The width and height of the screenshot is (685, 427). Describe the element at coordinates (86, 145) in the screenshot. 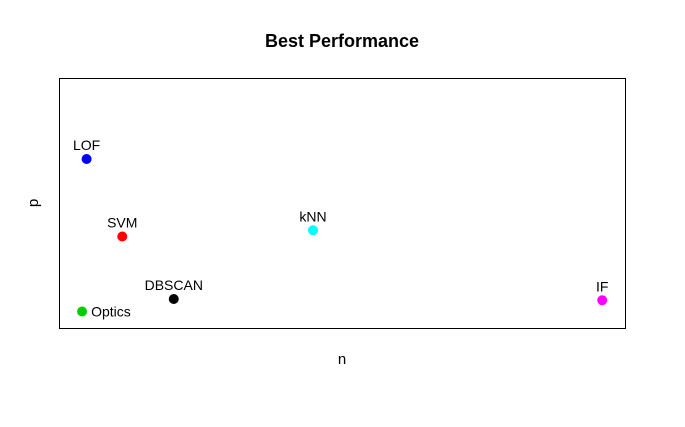

I see `point-label-lof: LOF` at that location.